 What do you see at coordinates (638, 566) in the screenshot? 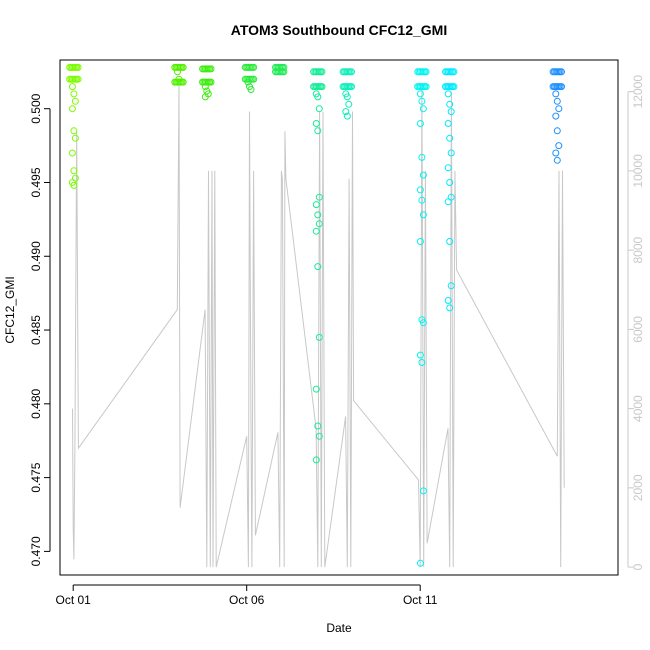
I see `y2-tick-label: 0` at bounding box center [638, 566].